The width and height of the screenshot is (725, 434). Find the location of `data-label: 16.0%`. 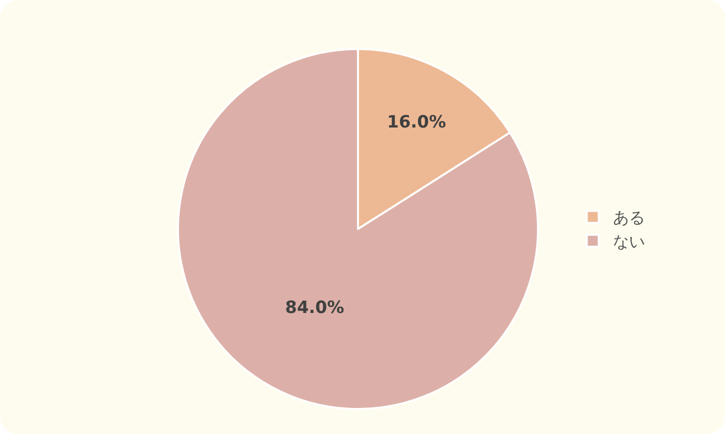

data-label: 16.0% is located at coordinates (416, 122).